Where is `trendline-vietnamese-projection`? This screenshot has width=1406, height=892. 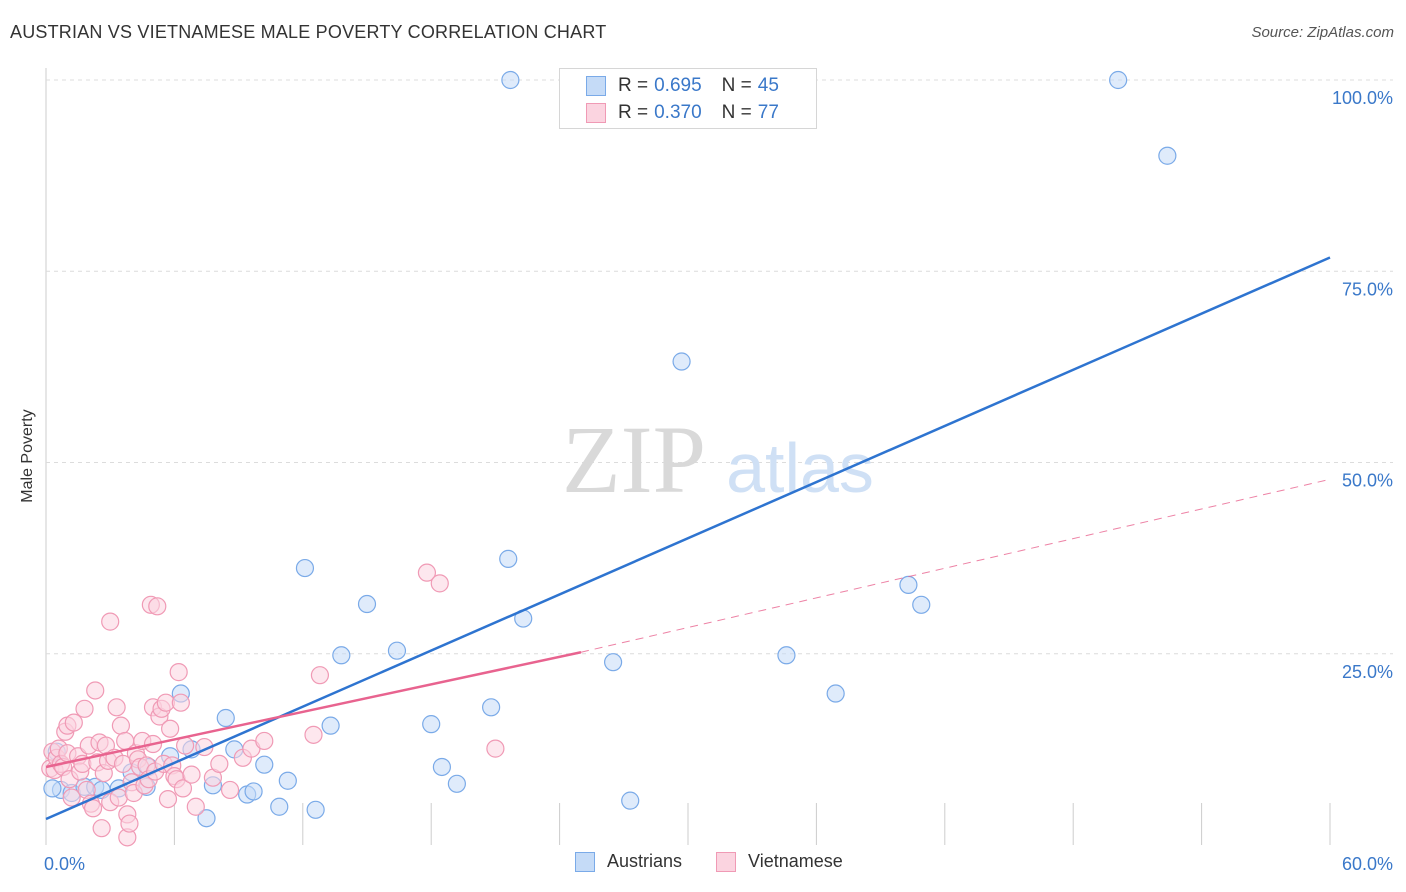 trendline-vietnamese-projection is located at coordinates (955, 565).